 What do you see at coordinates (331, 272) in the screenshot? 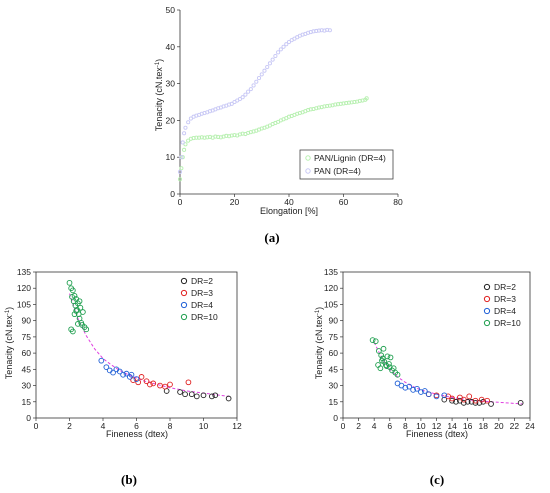
I see `y-tick-label: 135` at bounding box center [331, 272].